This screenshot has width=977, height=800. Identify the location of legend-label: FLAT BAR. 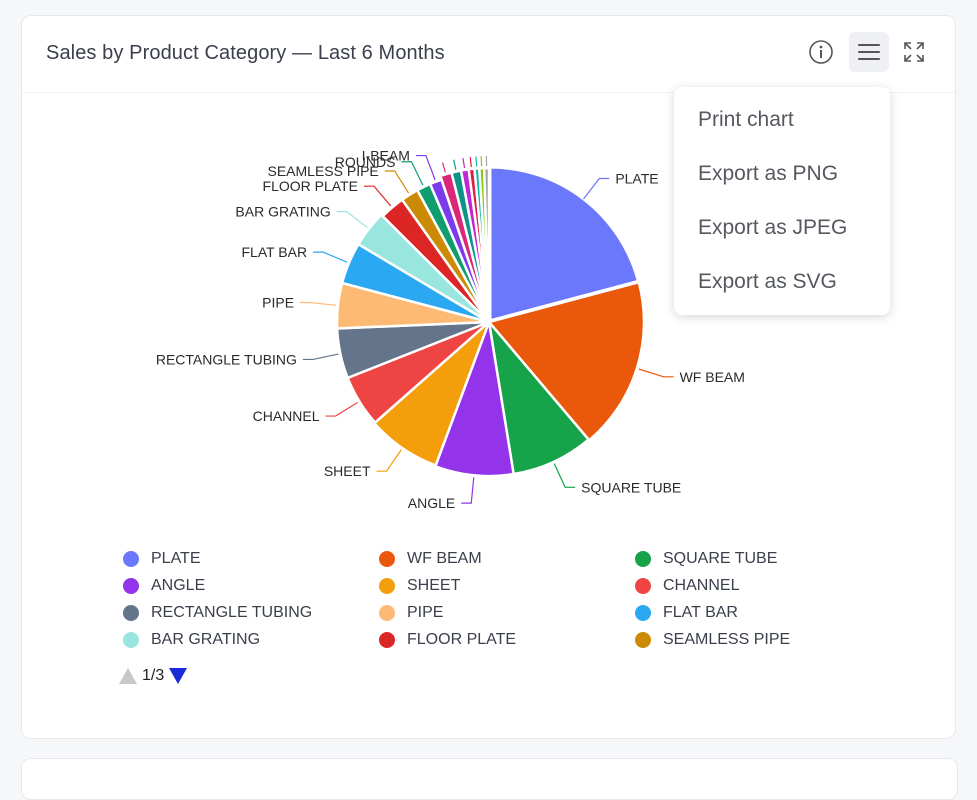
(700, 613).